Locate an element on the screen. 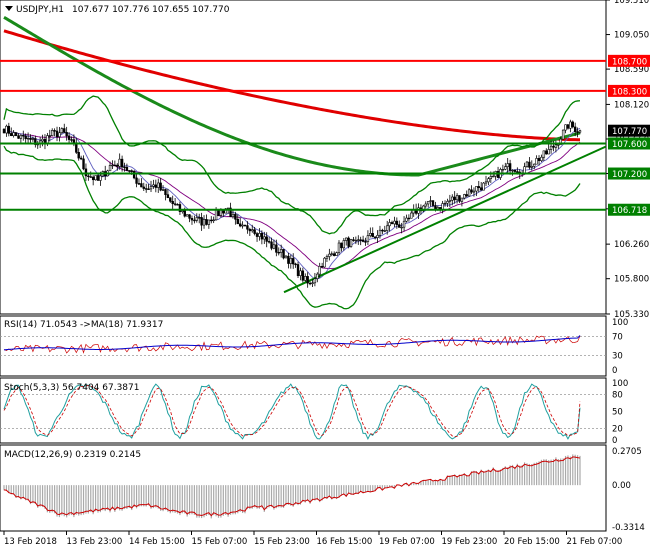 The height and width of the screenshot is (554, 650). level-tag-label: 108.700 is located at coordinates (629, 62).